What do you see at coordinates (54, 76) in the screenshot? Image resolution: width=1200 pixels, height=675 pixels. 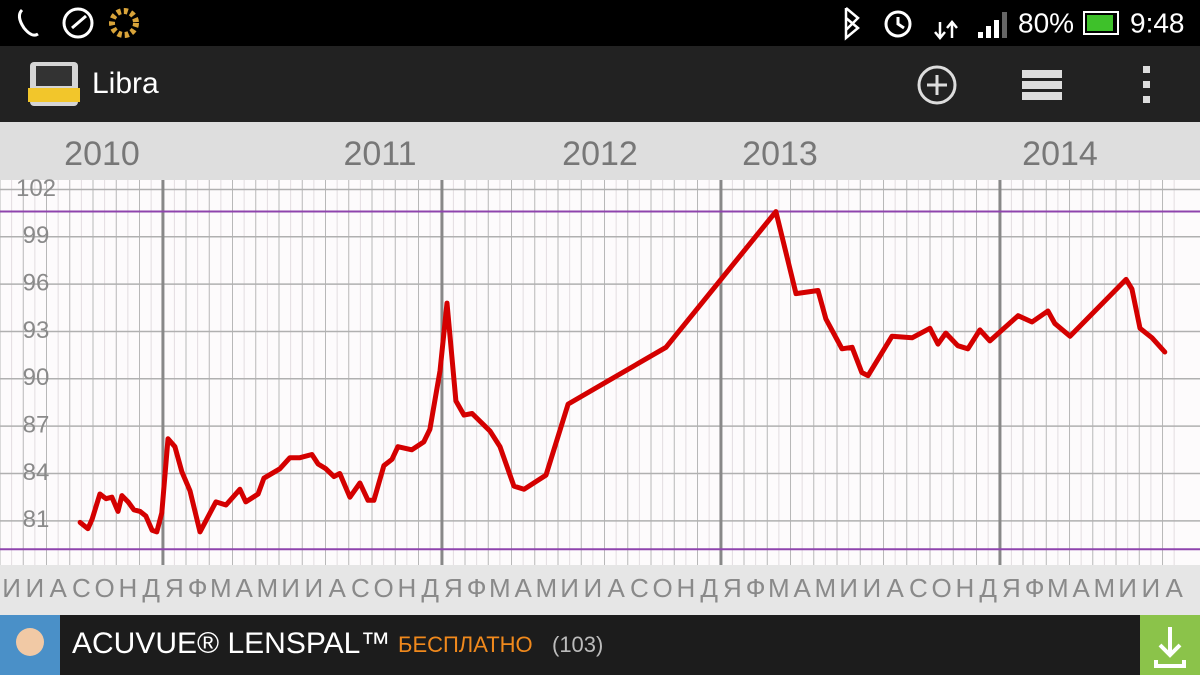 I see `app-icon-screen` at bounding box center [54, 76].